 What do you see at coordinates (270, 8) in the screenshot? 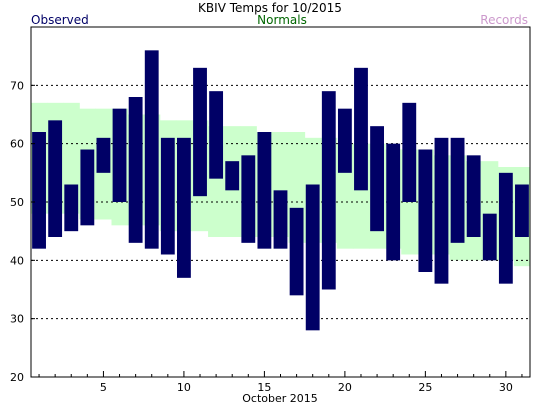
I see `chart-title: KBIV Temps for 10/2015` at bounding box center [270, 8].